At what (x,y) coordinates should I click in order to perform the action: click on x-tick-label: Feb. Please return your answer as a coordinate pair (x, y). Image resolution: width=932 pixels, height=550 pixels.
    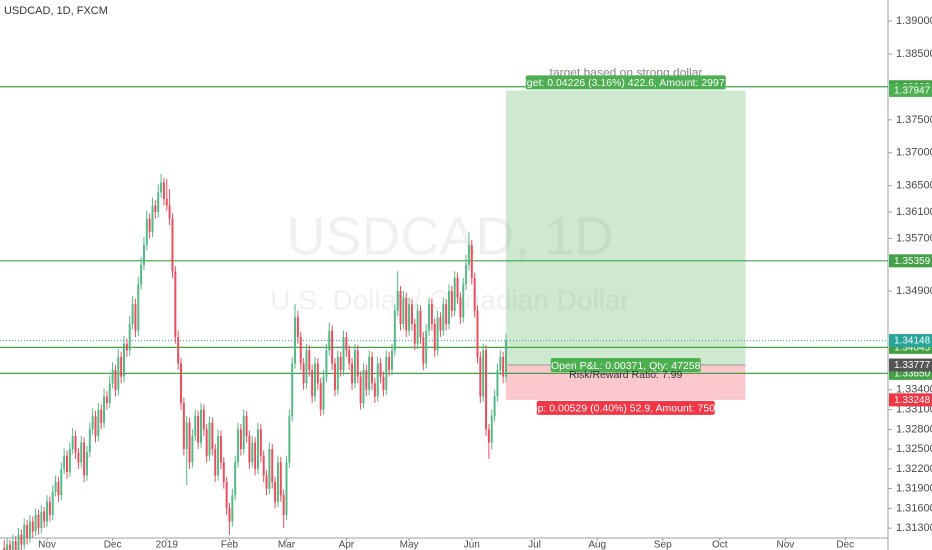
    Looking at the image, I should click on (230, 545).